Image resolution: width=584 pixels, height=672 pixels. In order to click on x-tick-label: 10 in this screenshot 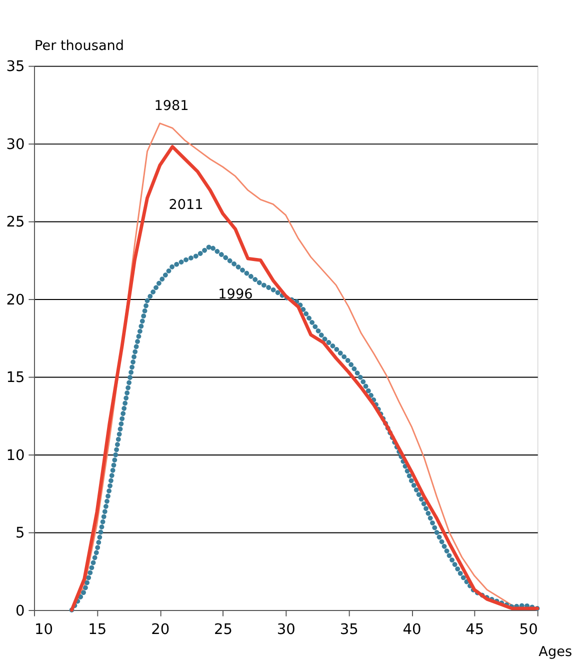, I will do `click(44, 629)`.